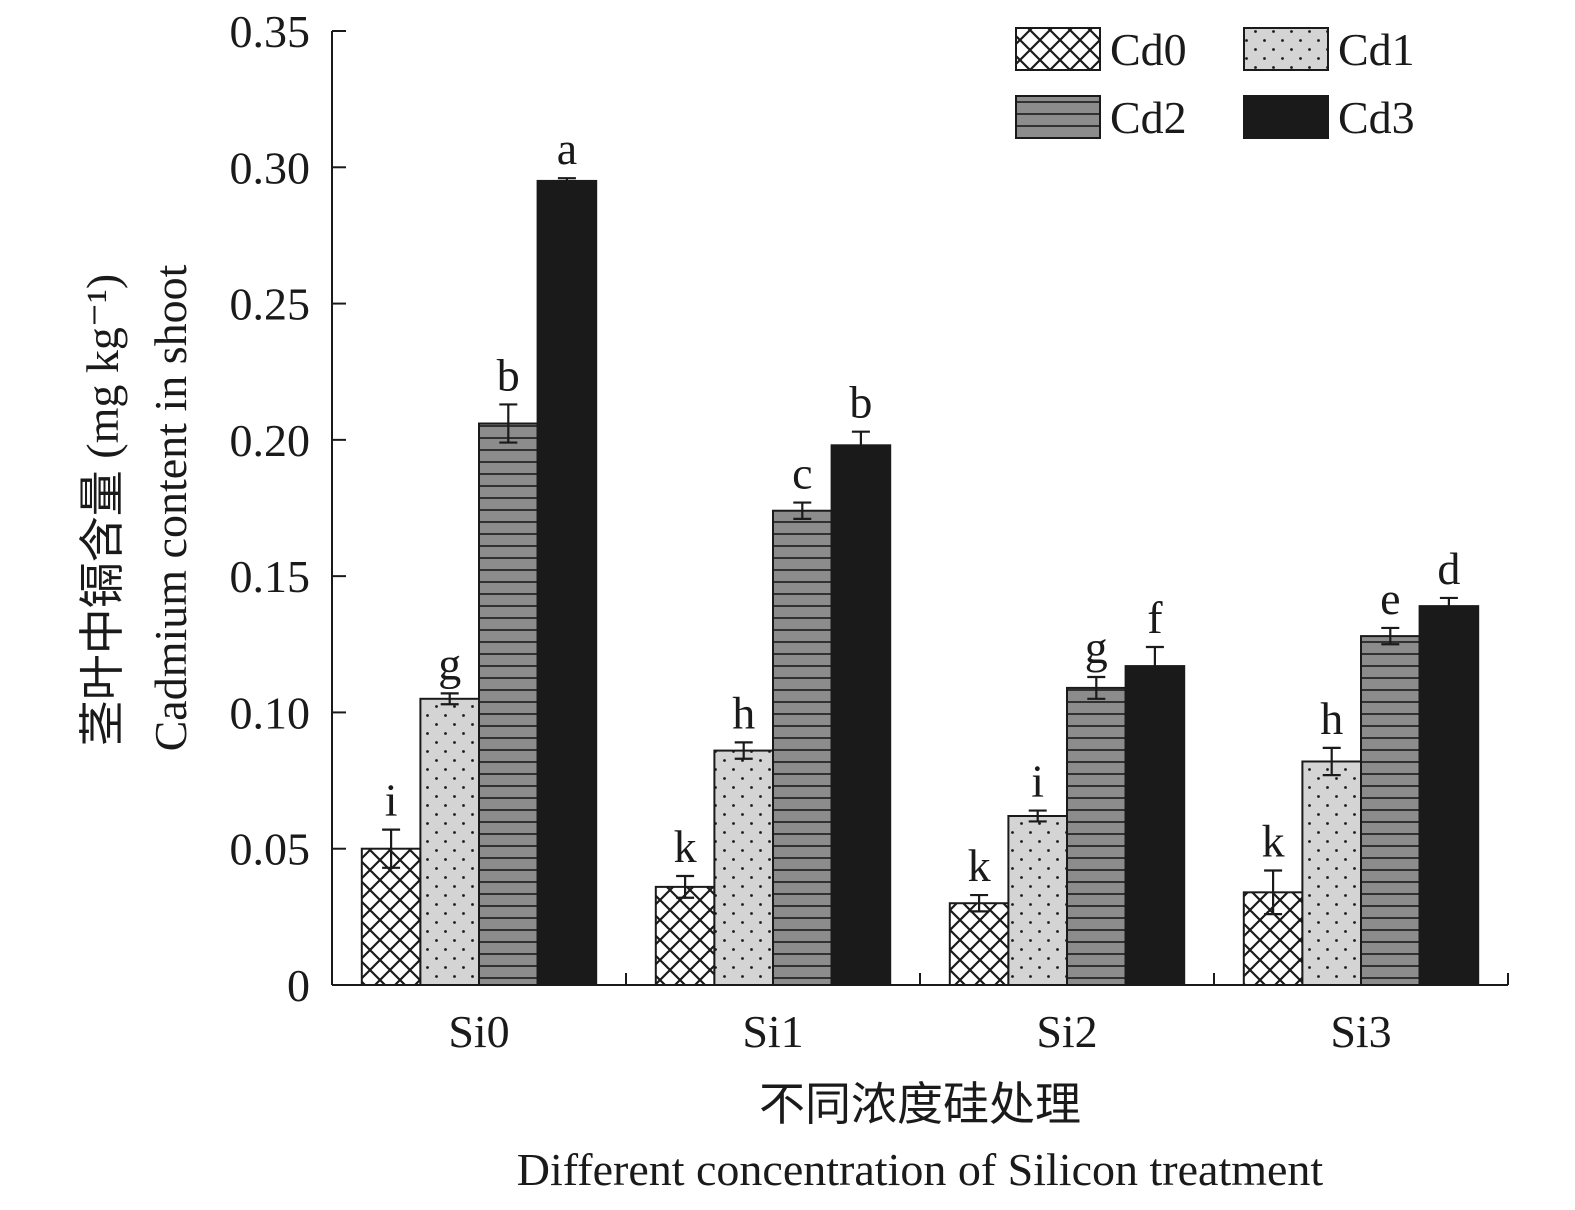 This screenshot has height=1210, width=1575. Describe the element at coordinates (1155, 617) in the screenshot. I see `significance-letter: f` at that location.